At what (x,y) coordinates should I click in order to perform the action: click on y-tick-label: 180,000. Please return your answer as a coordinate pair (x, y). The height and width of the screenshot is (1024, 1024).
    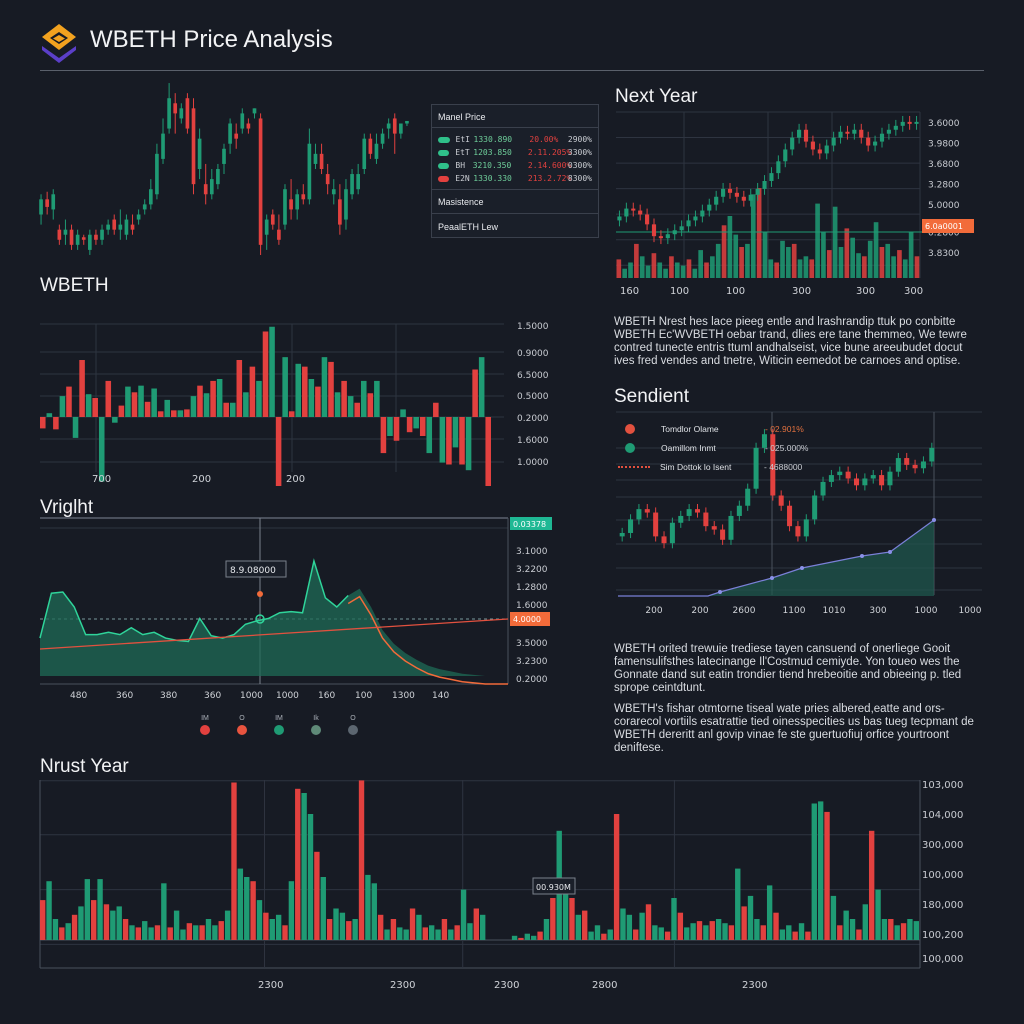
    Looking at the image, I should click on (942, 905).